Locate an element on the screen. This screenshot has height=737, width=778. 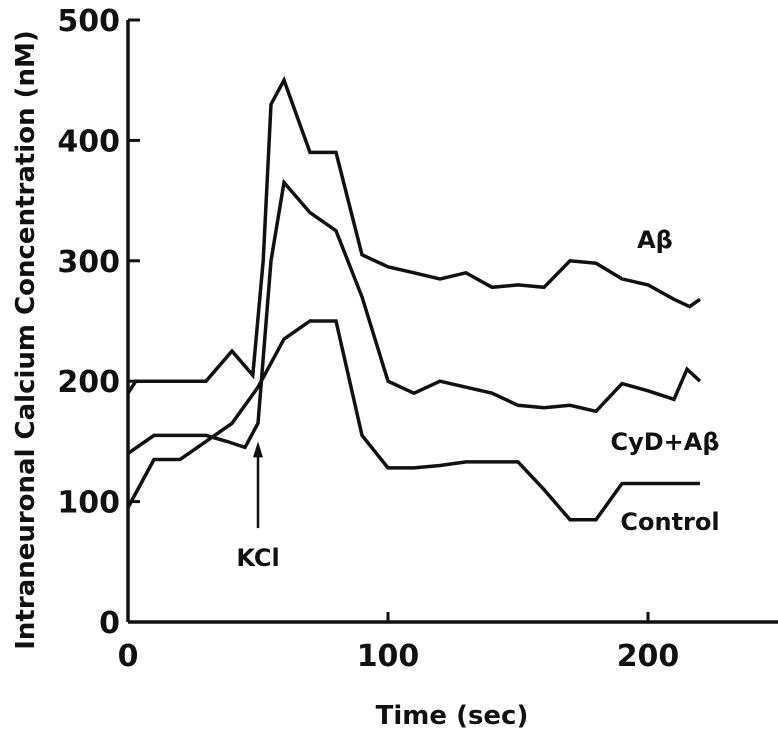
x-tick-label-200: 200 is located at coordinates (648, 656).